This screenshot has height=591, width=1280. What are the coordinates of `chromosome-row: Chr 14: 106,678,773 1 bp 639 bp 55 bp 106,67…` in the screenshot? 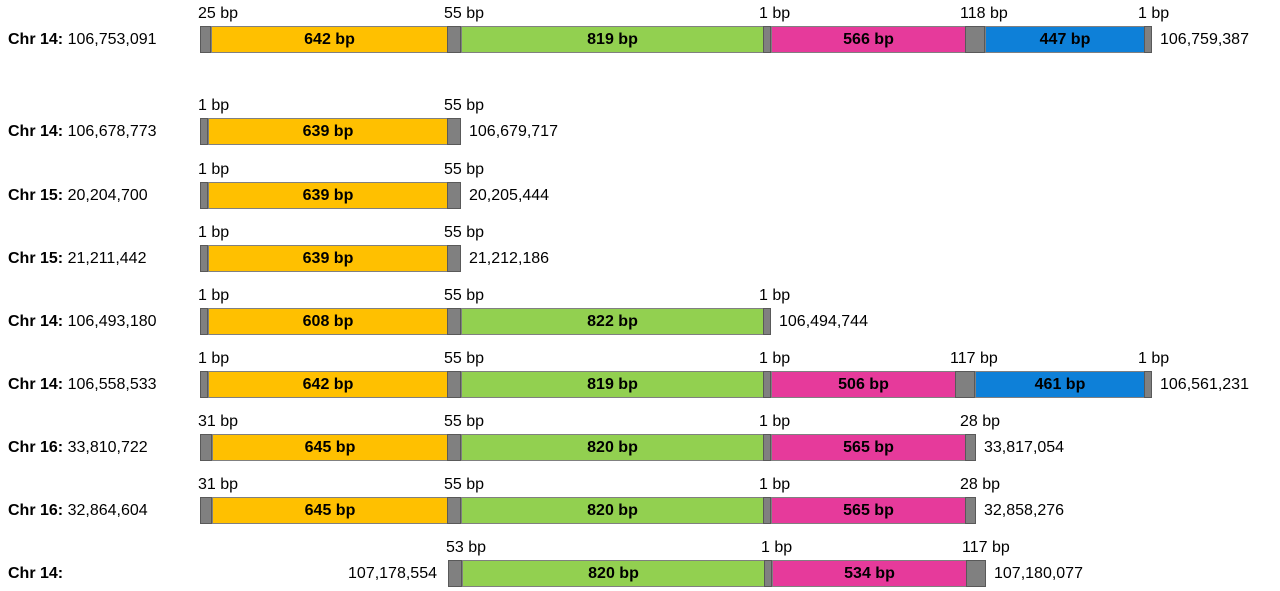 It's located at (640, 121).